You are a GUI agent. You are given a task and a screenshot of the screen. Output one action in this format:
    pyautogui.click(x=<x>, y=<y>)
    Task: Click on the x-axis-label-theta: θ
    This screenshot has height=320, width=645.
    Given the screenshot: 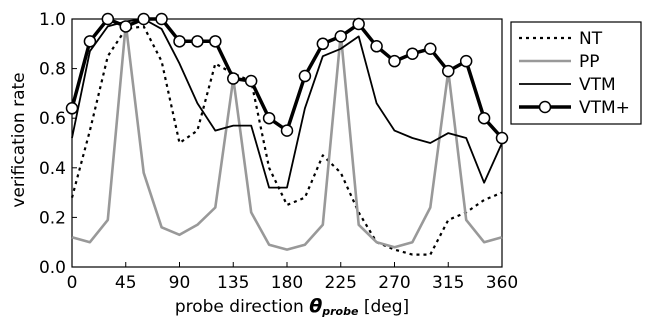 What is the action you would take?
    pyautogui.click(x=315, y=306)
    